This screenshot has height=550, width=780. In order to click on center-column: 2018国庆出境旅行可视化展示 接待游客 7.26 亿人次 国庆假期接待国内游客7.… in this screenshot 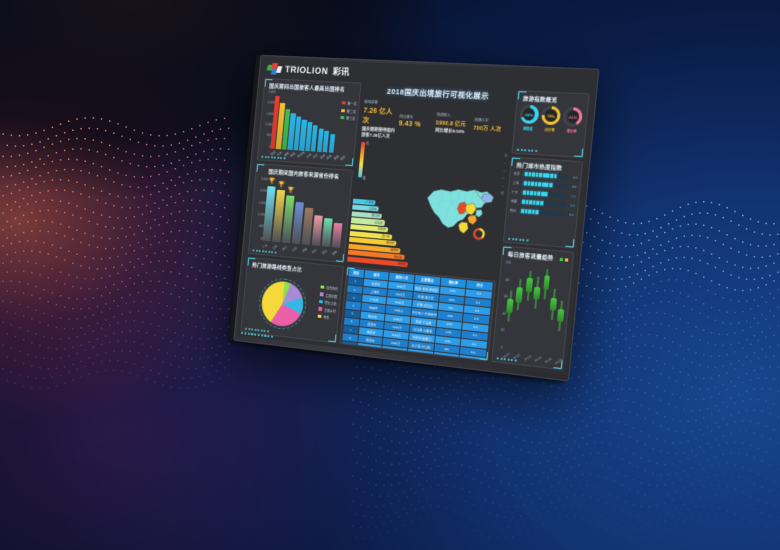, I will do `click(426, 222)`.